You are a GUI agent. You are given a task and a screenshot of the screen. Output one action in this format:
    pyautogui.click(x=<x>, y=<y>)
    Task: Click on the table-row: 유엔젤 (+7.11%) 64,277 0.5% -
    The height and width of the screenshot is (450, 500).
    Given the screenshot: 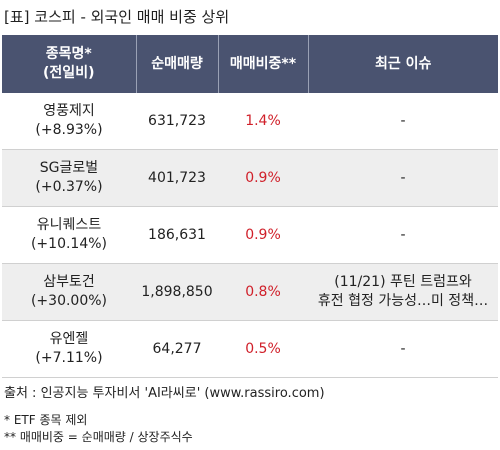 What is the action you would take?
    pyautogui.click(x=250, y=349)
    